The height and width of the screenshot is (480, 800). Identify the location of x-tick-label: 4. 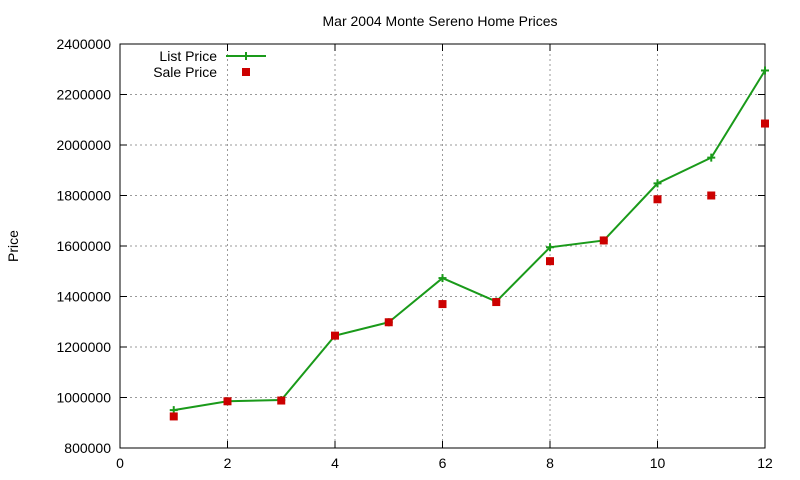
(335, 463).